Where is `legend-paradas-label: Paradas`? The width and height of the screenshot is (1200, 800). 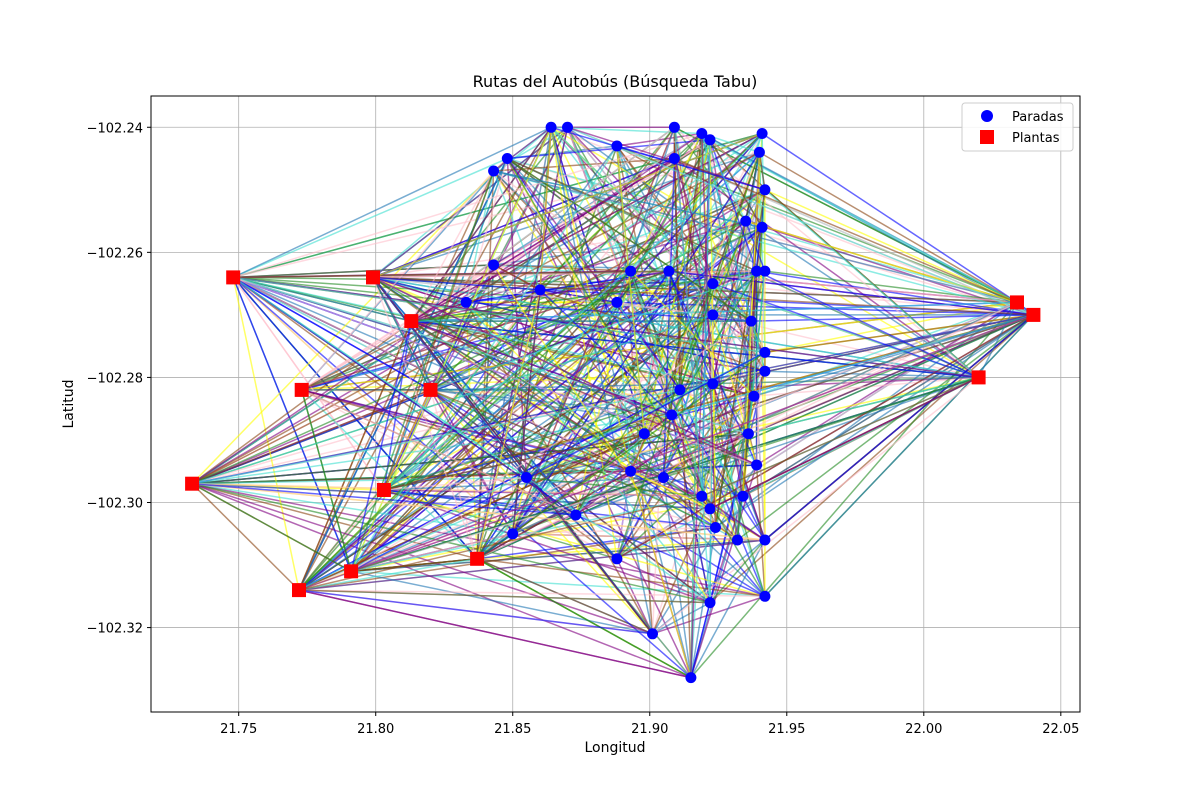
legend-paradas-label: Paradas is located at coordinates (1038, 117).